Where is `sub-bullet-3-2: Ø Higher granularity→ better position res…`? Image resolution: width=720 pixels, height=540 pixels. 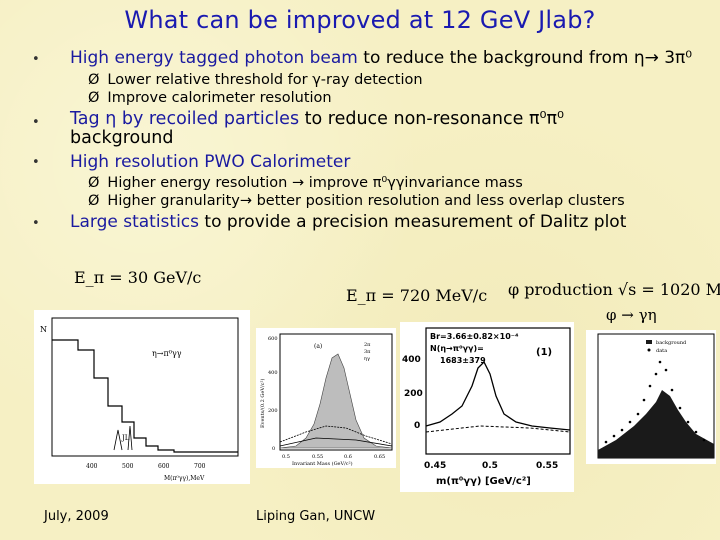 sub-bullet-3-2: Ø Higher granularity→ better position res… is located at coordinates (356, 201).